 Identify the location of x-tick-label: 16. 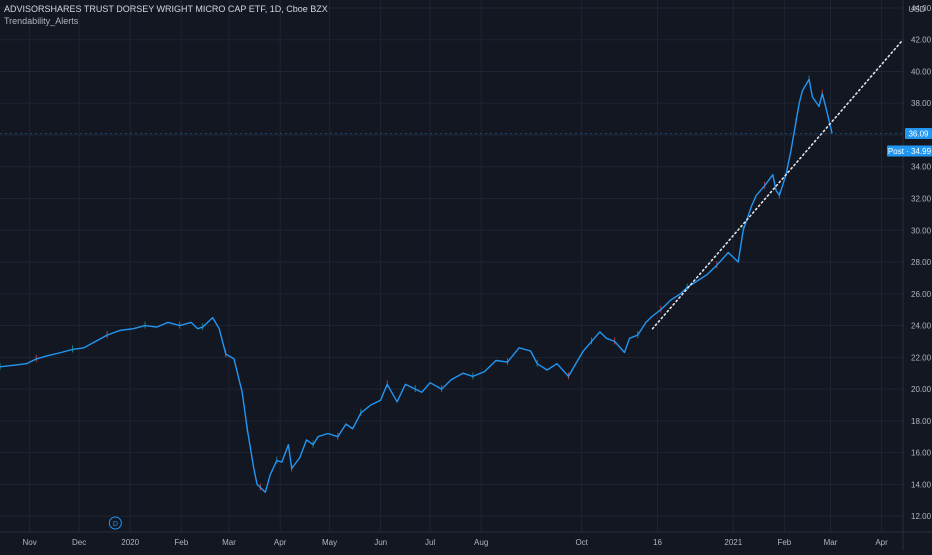
(657, 542).